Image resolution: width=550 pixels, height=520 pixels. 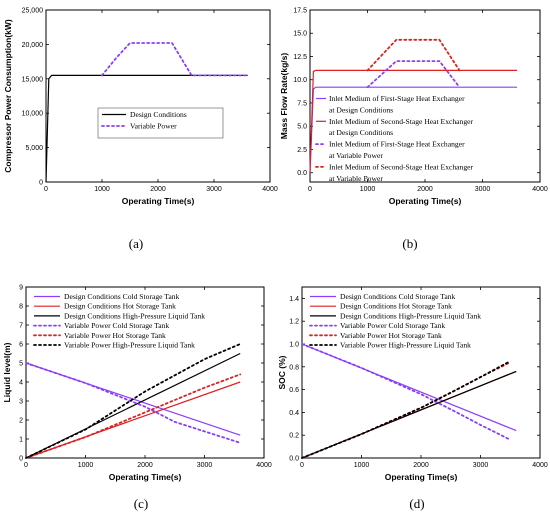 What do you see at coordinates (284, 96) in the screenshot?
I see `y-axis-label: Mass Flow Rate(kg/s)` at bounding box center [284, 96].